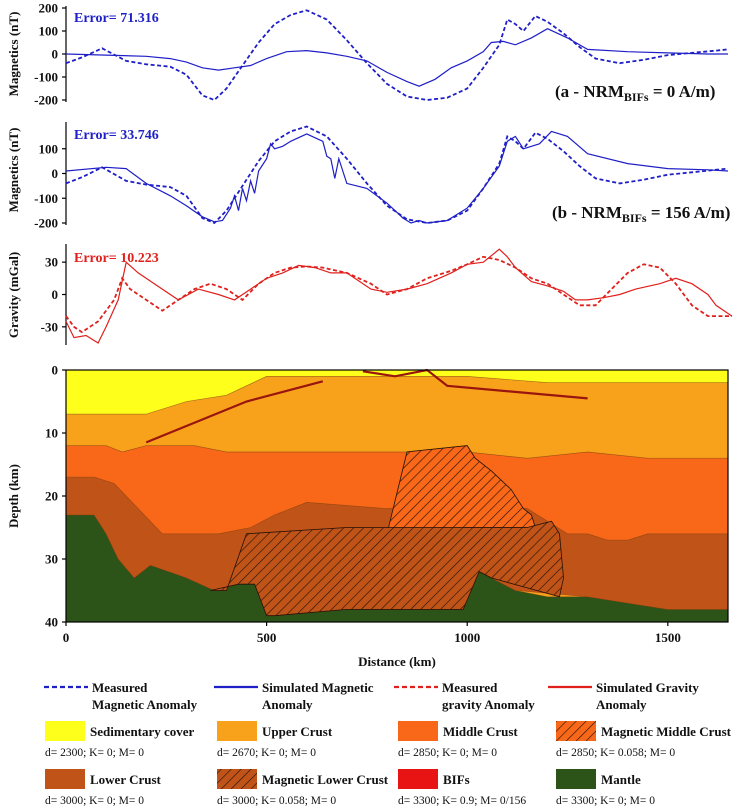 Image resolution: width=743 pixels, height=810 pixels. I want to click on legend-params: d= 2300; K= 0; M= 0, so click(94, 753).